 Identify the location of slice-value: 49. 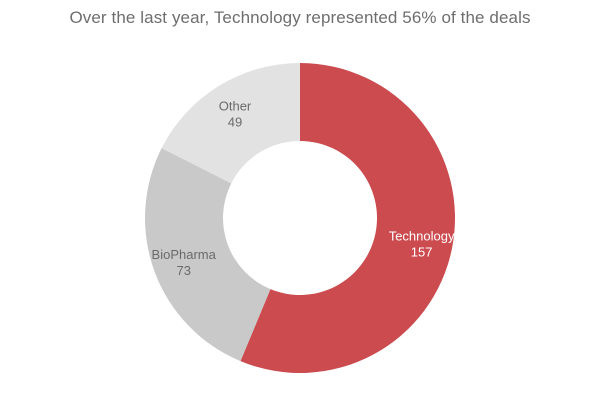
(235, 121).